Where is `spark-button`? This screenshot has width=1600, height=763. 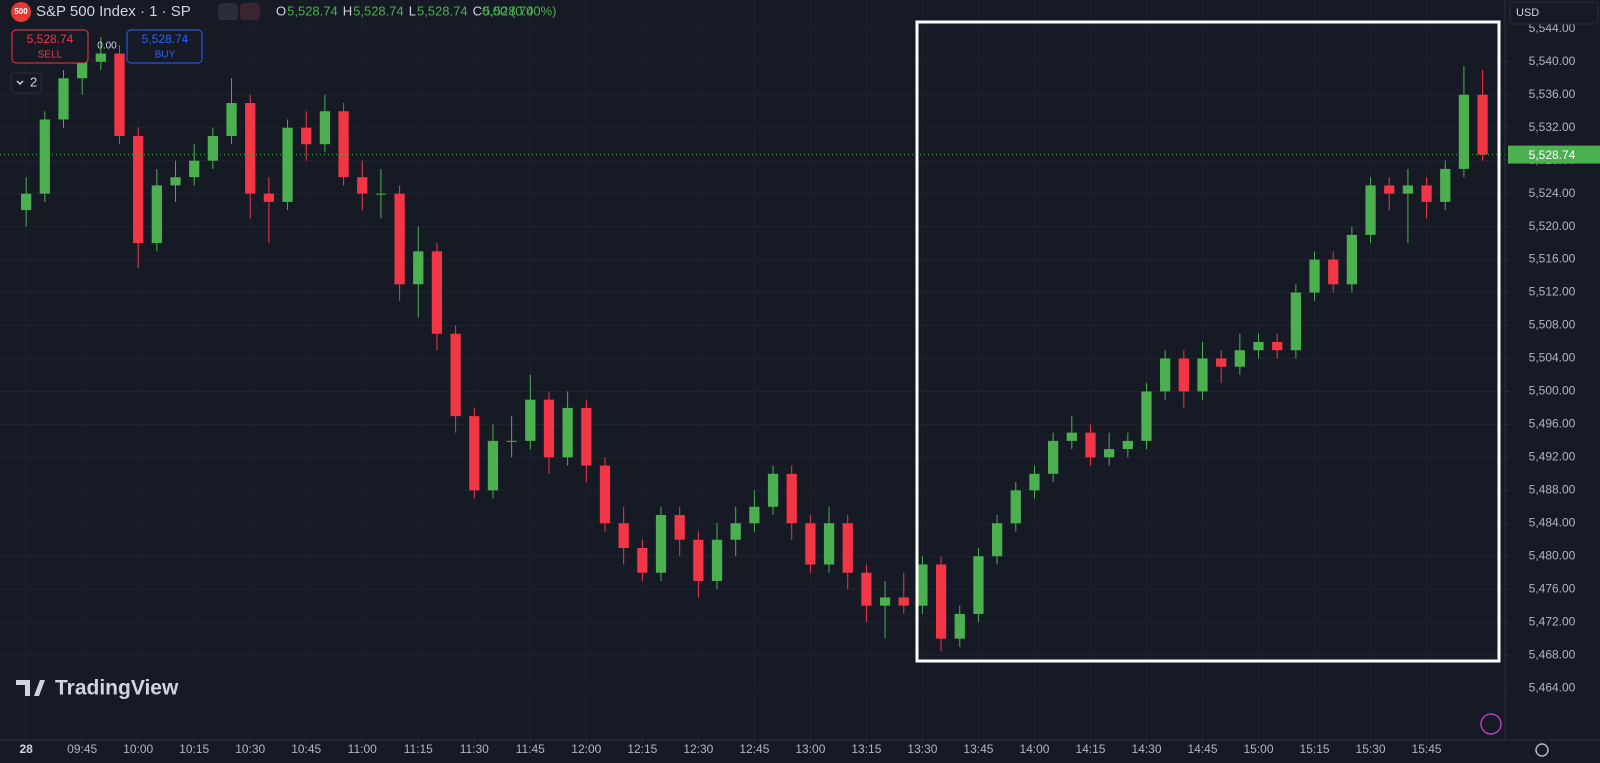
spark-button is located at coordinates (1491, 724).